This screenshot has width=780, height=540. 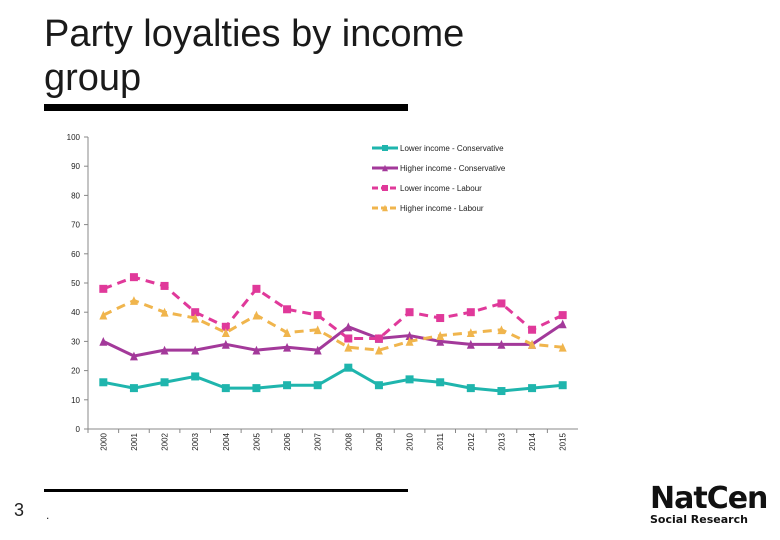 What do you see at coordinates (453, 168) in the screenshot?
I see `legend-label: Higher income - Conservative` at bounding box center [453, 168].